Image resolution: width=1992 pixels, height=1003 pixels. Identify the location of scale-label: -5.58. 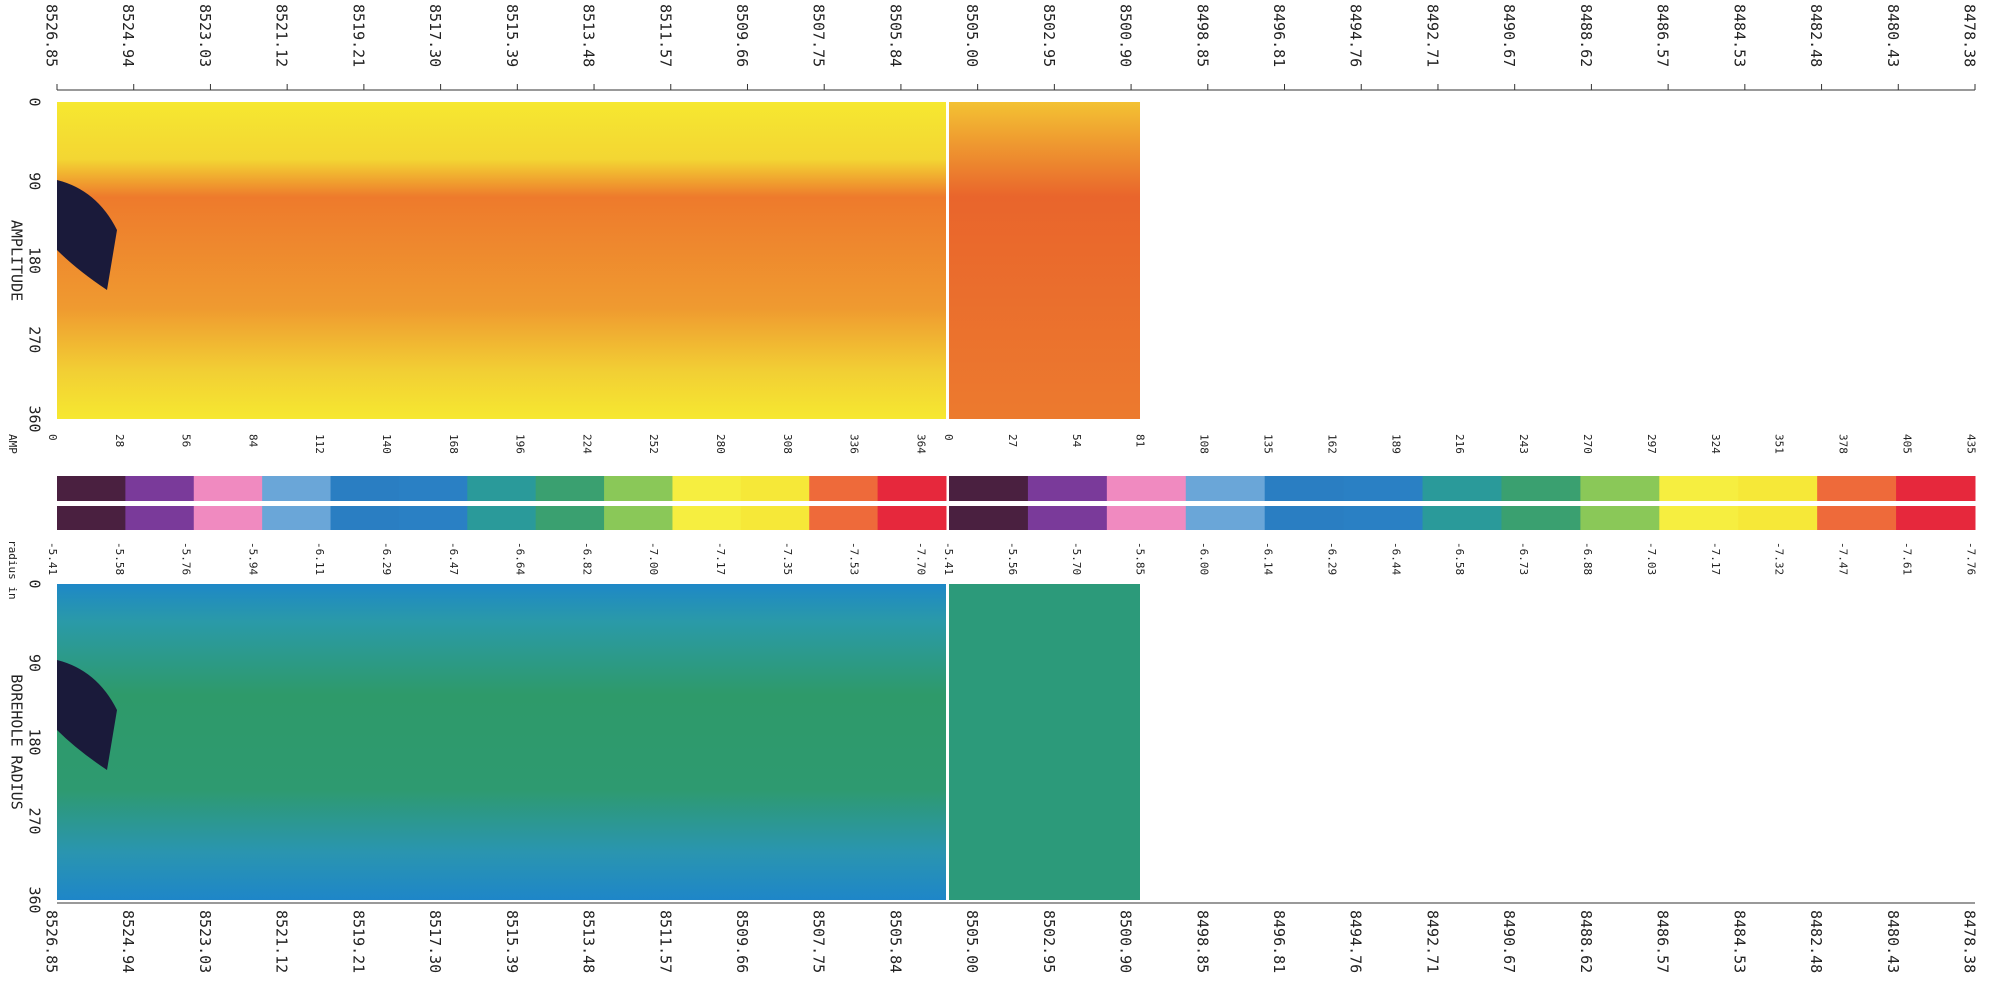
(119, 558).